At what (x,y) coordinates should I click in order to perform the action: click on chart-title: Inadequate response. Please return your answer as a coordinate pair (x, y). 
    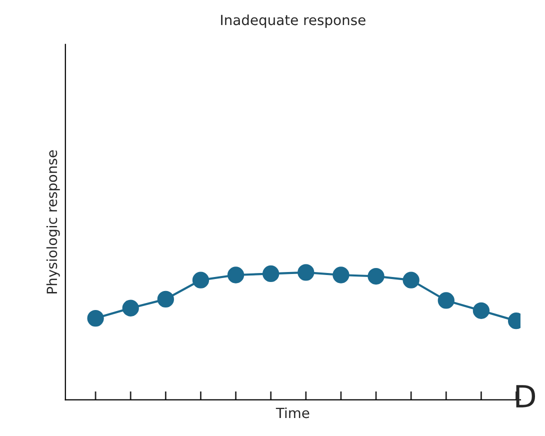
    Looking at the image, I should click on (293, 21).